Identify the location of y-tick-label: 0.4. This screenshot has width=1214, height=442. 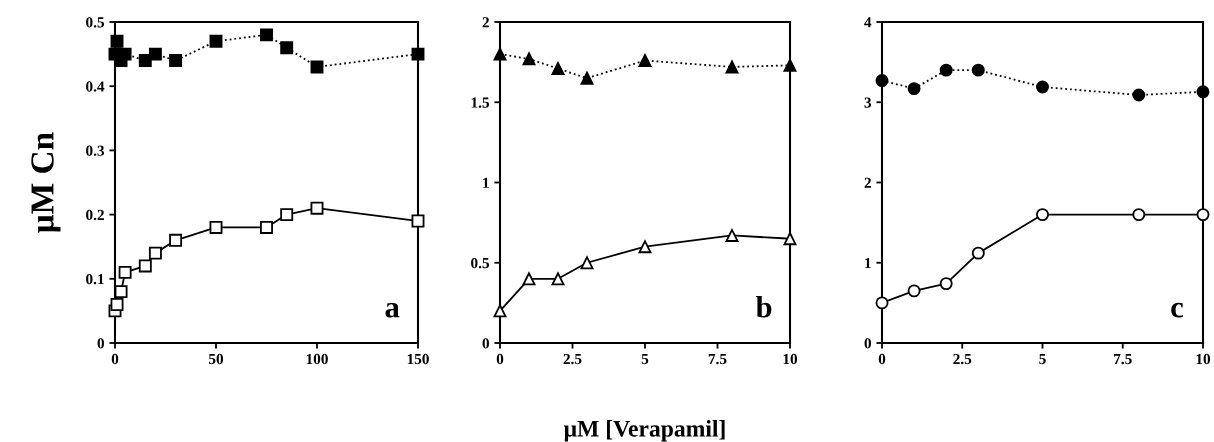
(95, 86).